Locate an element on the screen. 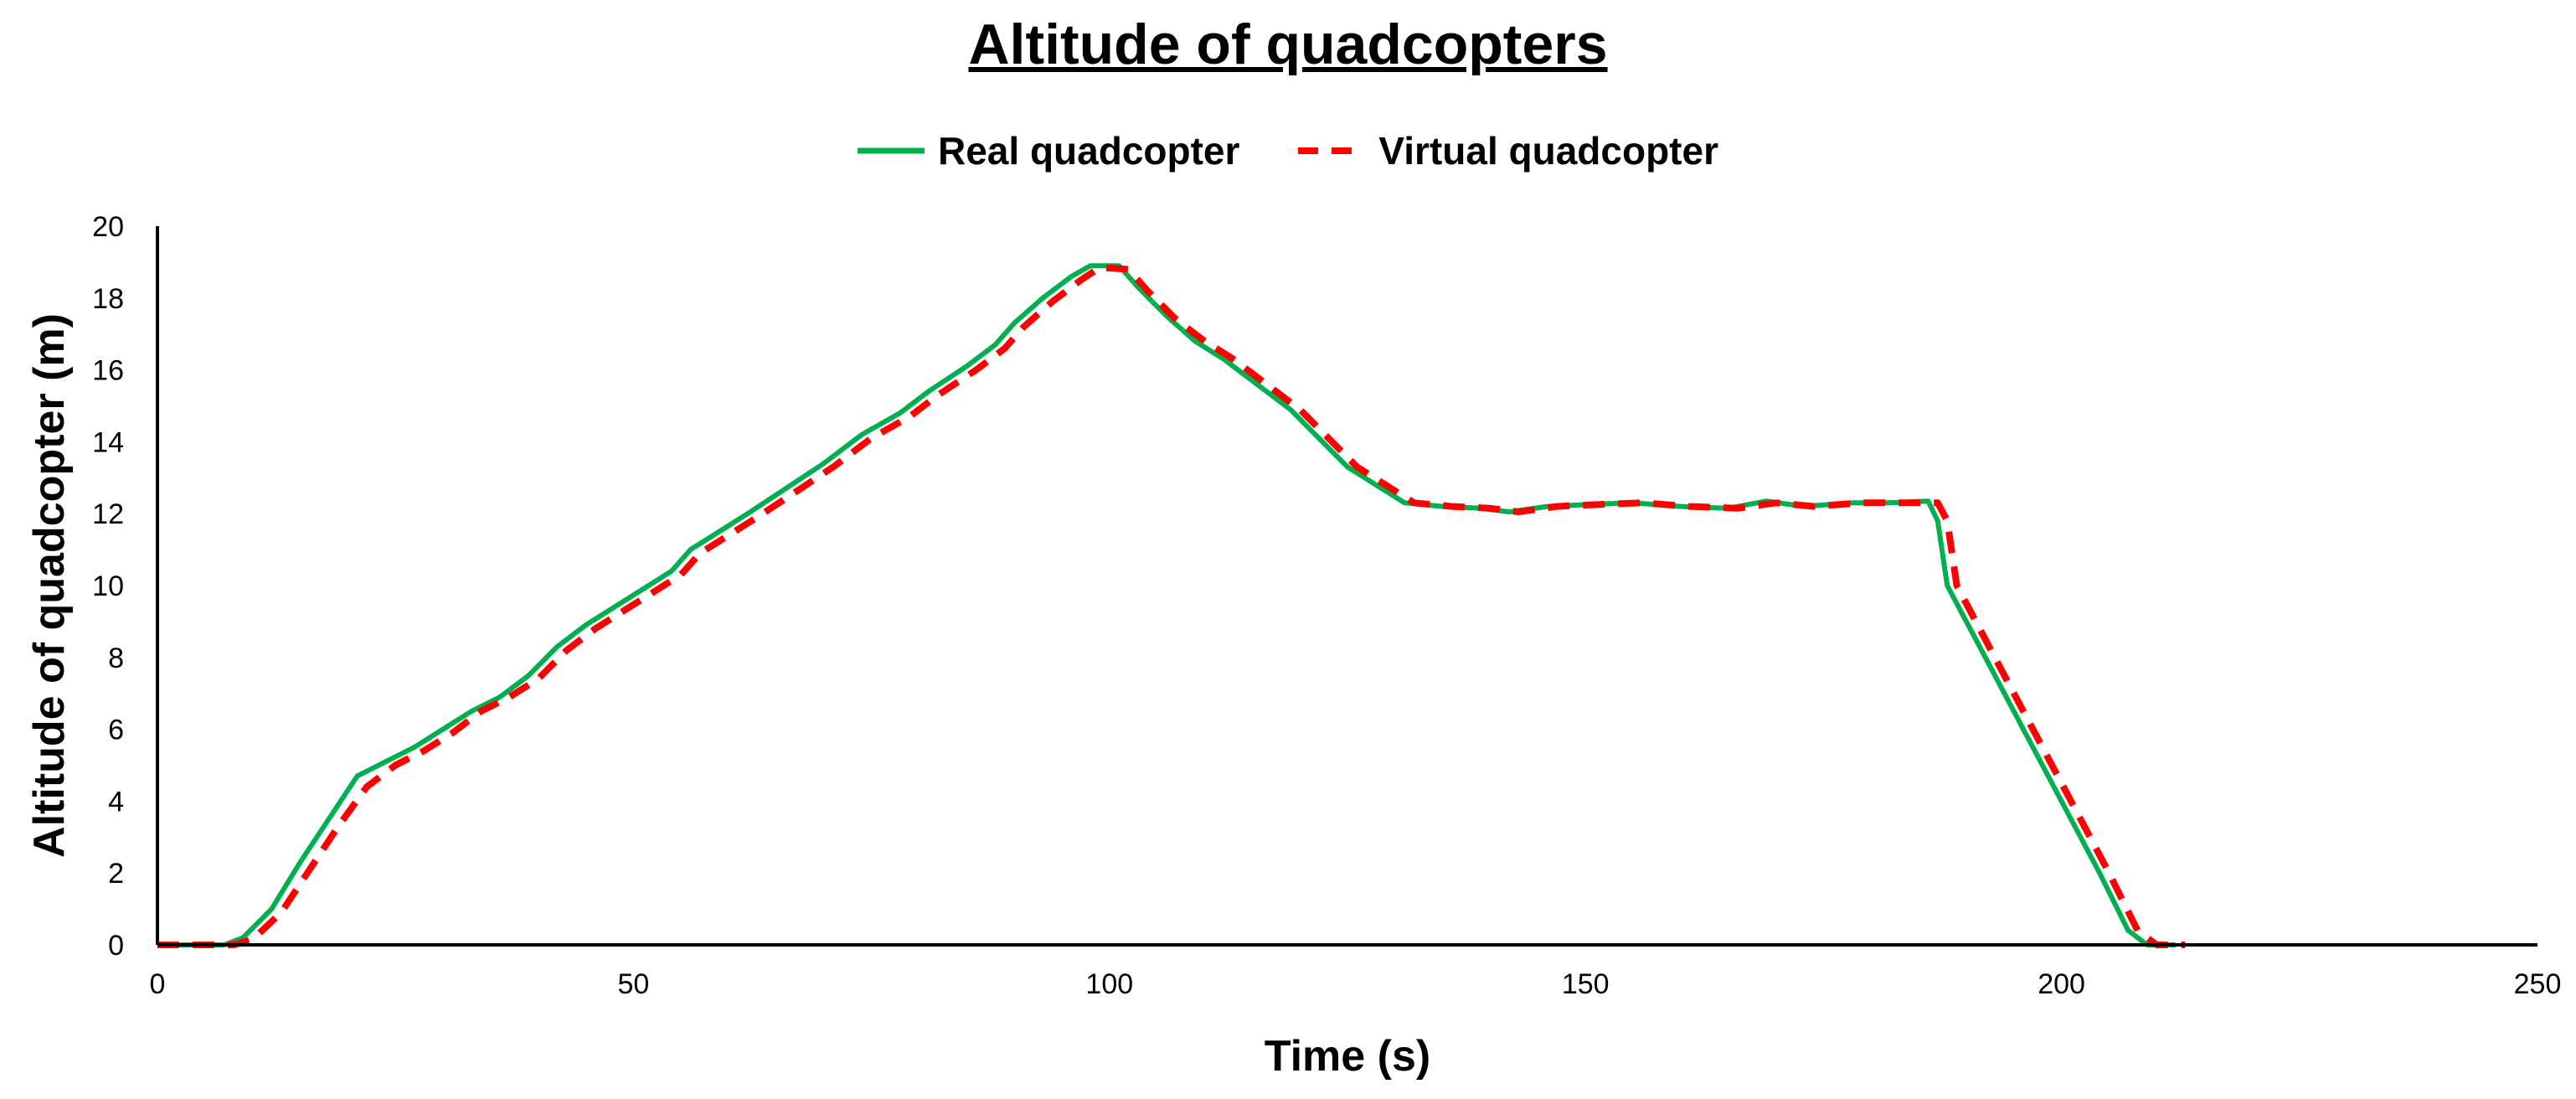  legend-label-real: Real quadcopter is located at coordinates (1089, 151).